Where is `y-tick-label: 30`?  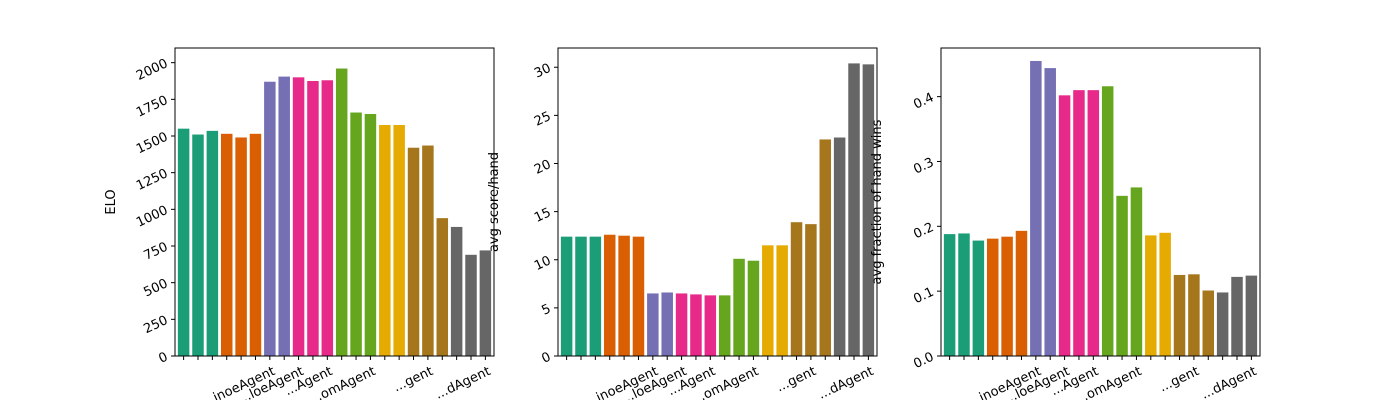
y-tick-label: 30 is located at coordinates (542, 71).